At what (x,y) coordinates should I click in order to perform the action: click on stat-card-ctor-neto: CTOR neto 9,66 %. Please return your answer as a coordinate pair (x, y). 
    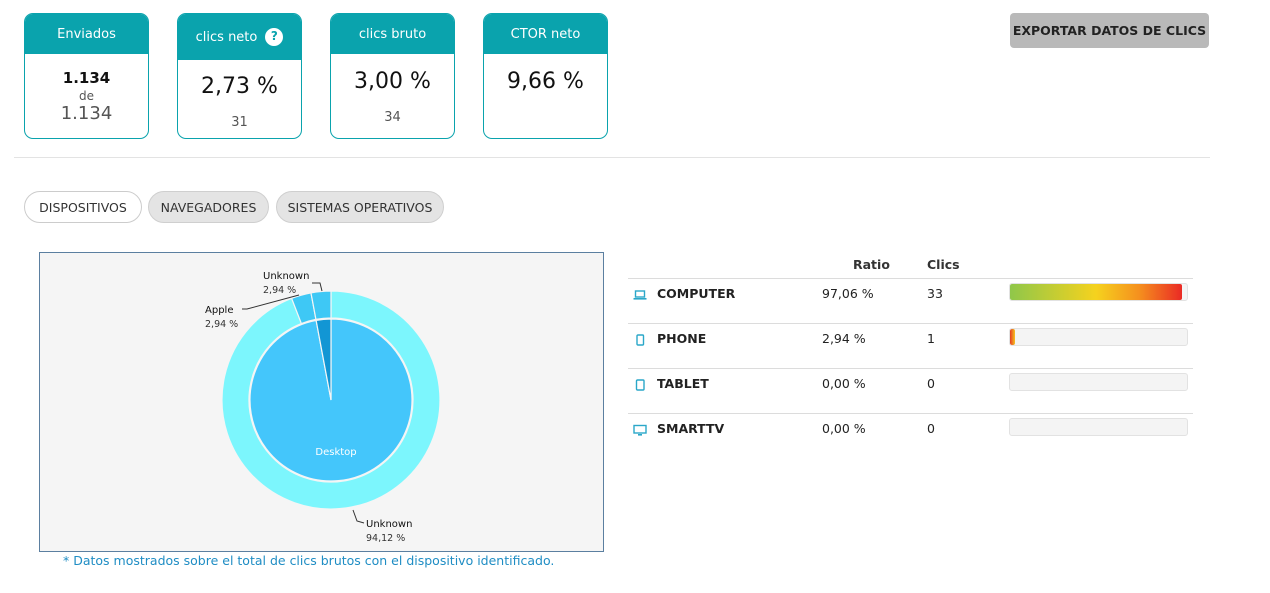
    Looking at the image, I should click on (545, 76).